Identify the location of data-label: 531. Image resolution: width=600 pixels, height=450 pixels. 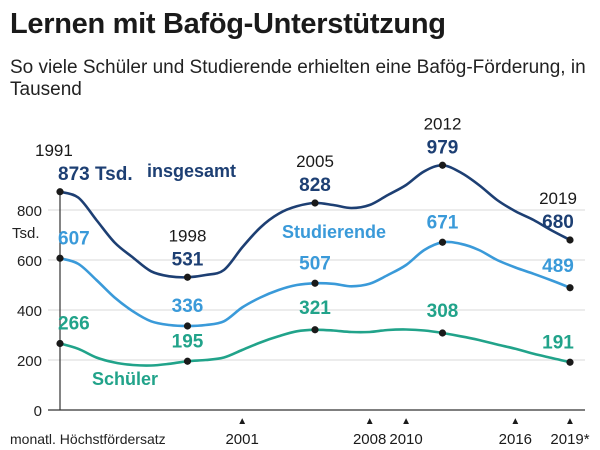
(188, 259).